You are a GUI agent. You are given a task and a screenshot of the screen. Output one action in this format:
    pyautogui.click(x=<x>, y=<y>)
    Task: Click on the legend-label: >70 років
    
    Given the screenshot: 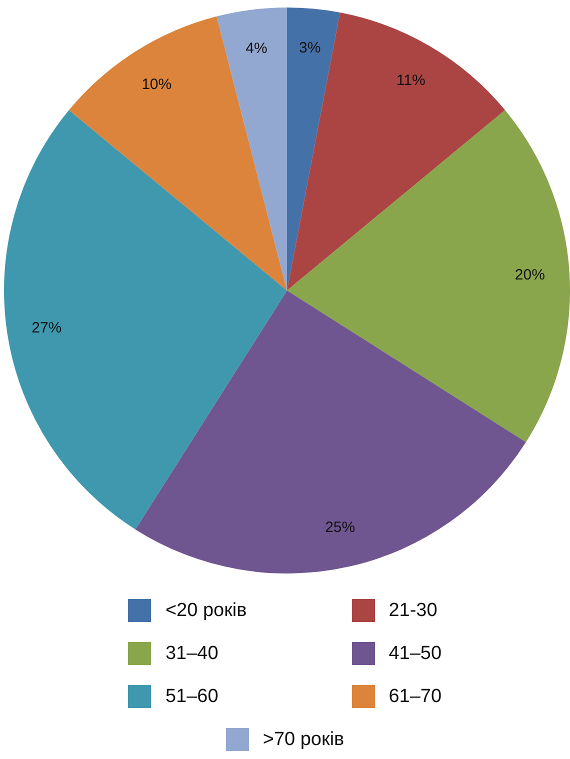 What is the action you would take?
    pyautogui.click(x=303, y=739)
    